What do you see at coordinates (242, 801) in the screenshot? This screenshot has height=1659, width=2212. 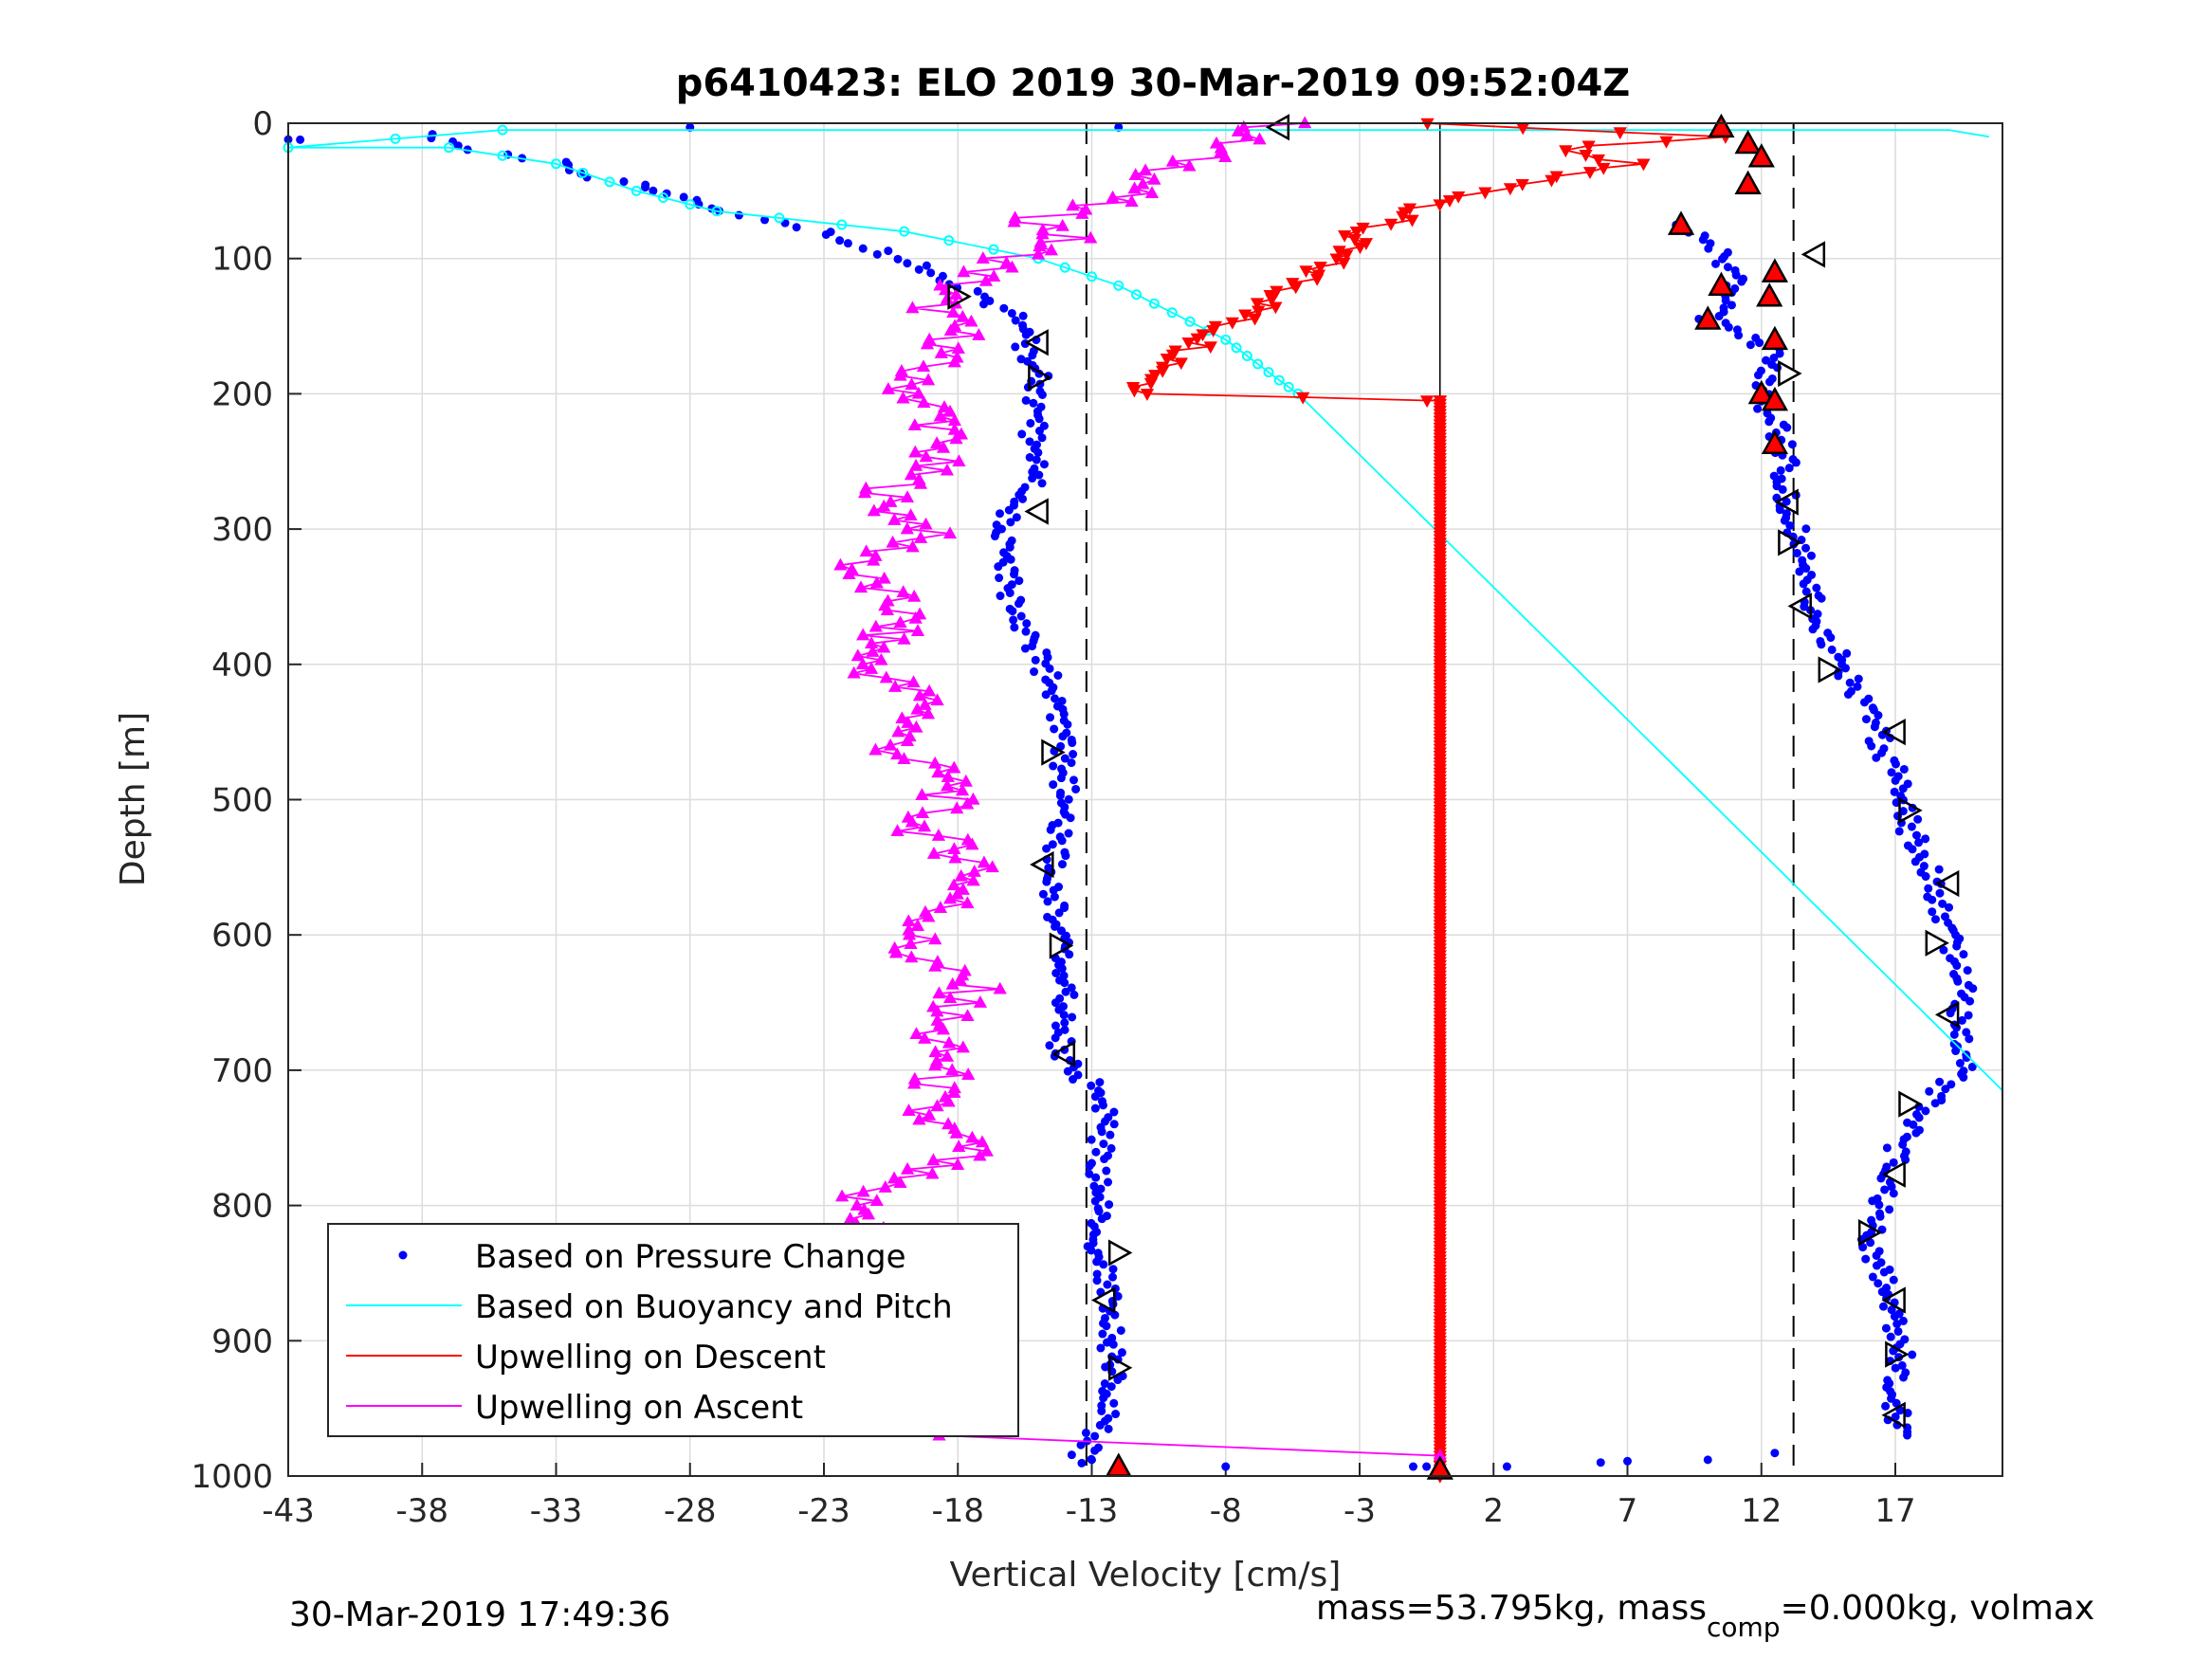 I see `y-tick-label: 500` at bounding box center [242, 801].